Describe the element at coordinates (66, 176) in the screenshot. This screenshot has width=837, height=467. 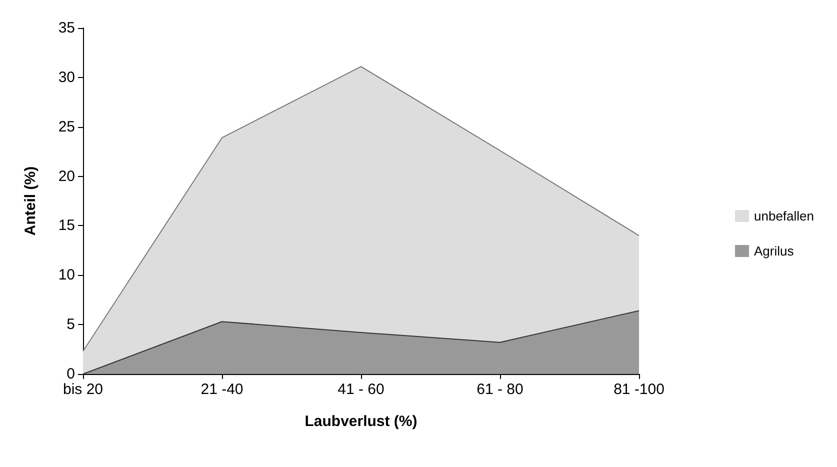
I see `y-tick-label: 20` at that location.